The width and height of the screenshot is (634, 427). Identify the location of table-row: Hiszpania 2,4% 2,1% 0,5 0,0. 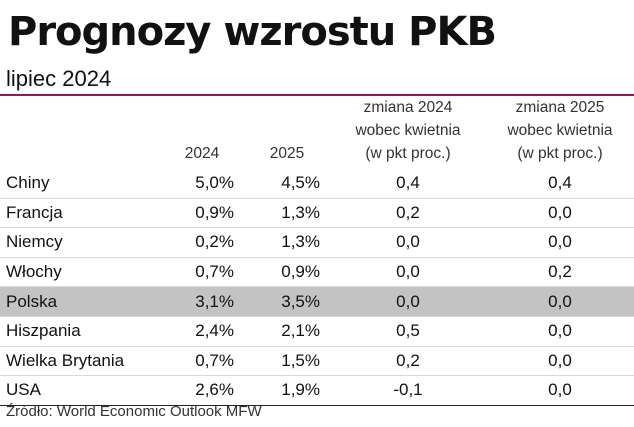
(317, 331).